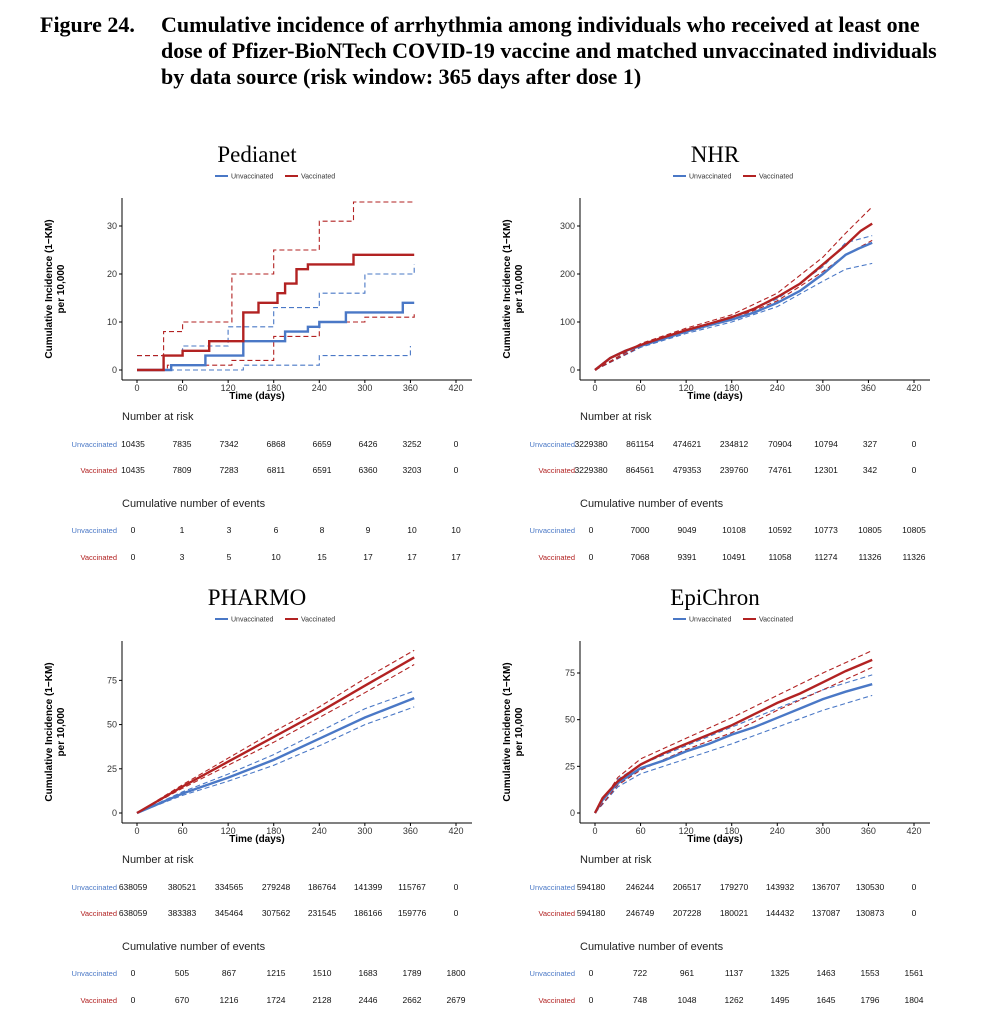  What do you see at coordinates (734, 444) in the screenshot?
I see `risk-cell-unvaccinated: 234812` at bounding box center [734, 444].